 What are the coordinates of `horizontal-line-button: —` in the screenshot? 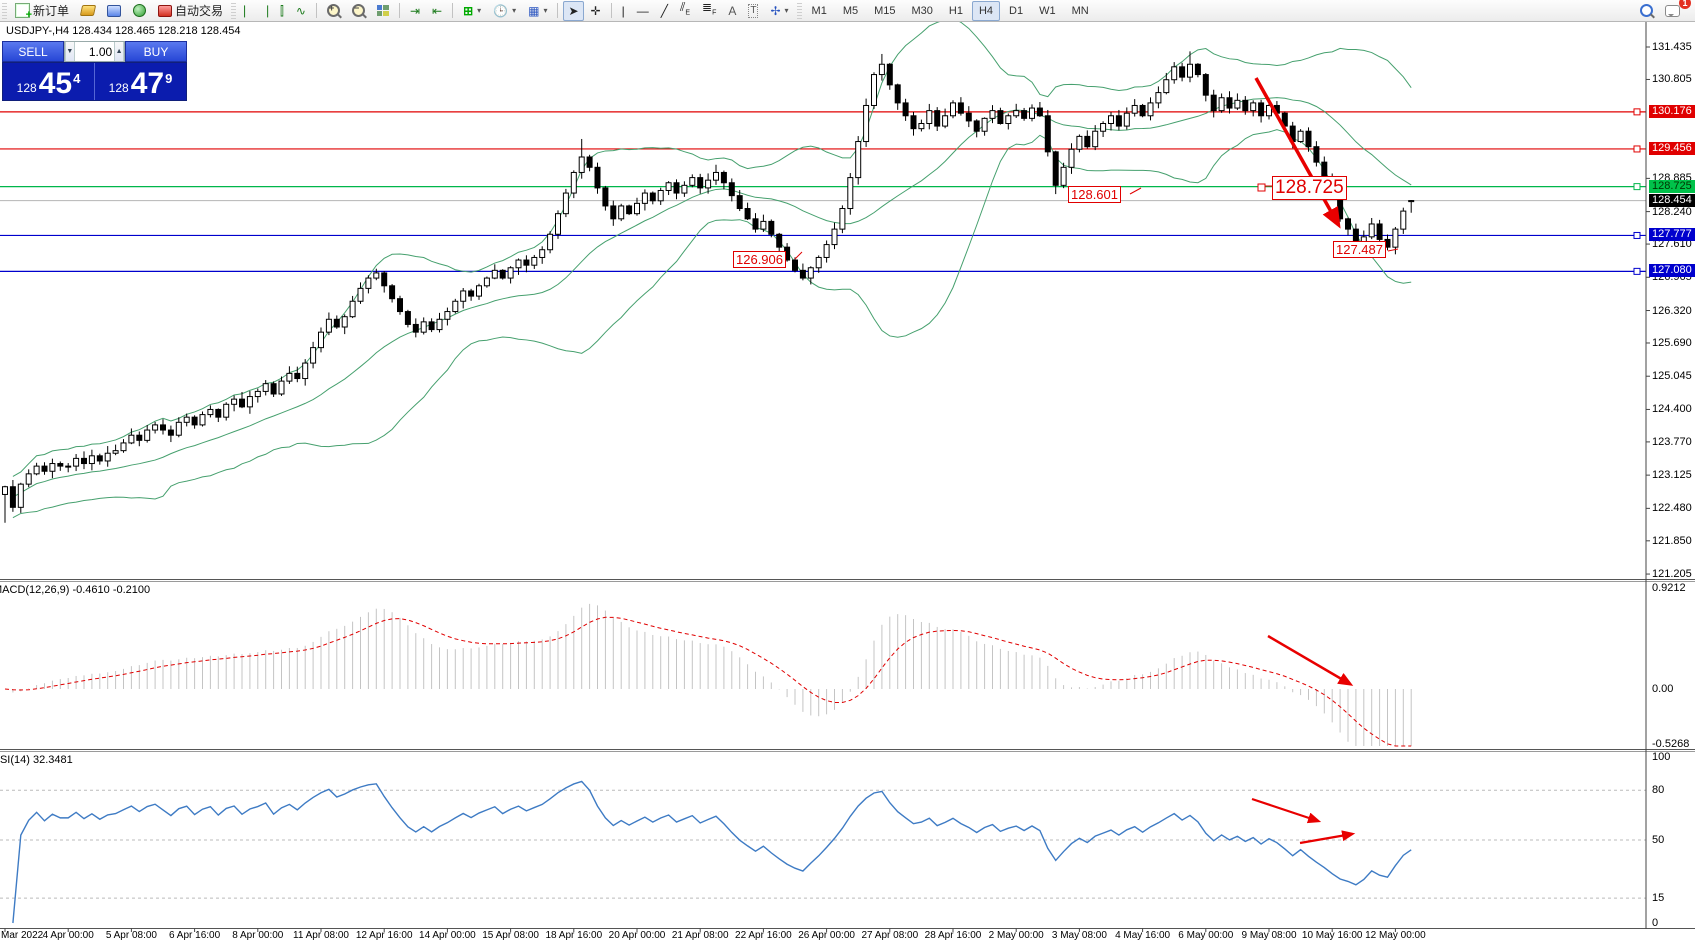 It's located at (643, 11).